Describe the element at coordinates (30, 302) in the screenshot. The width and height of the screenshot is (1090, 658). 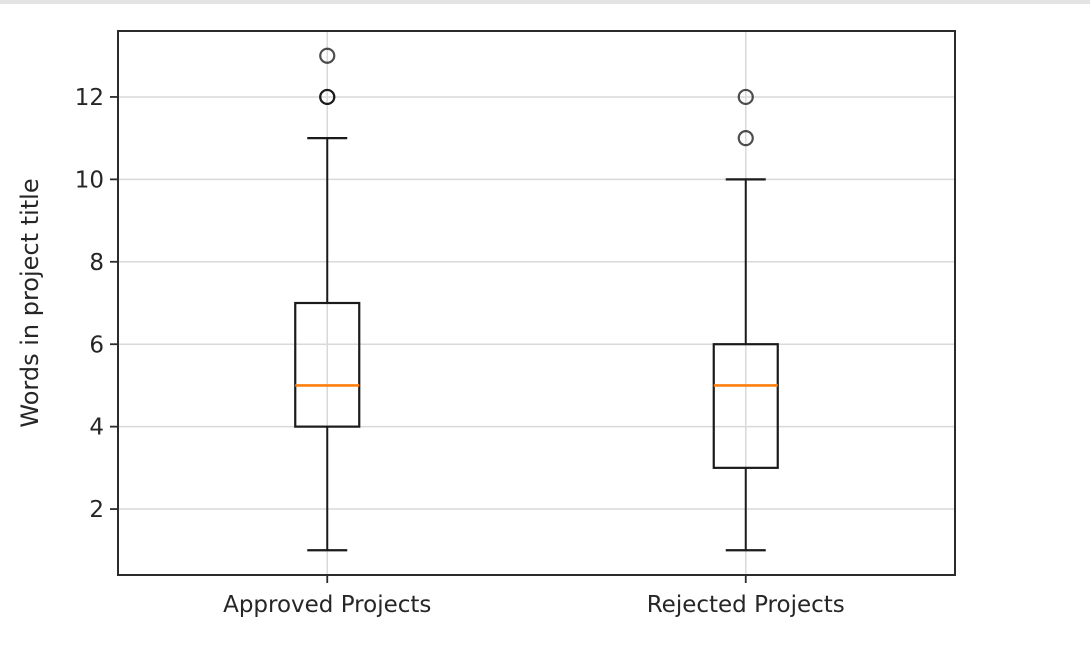
I see `y-axis-label: Words in project title` at that location.